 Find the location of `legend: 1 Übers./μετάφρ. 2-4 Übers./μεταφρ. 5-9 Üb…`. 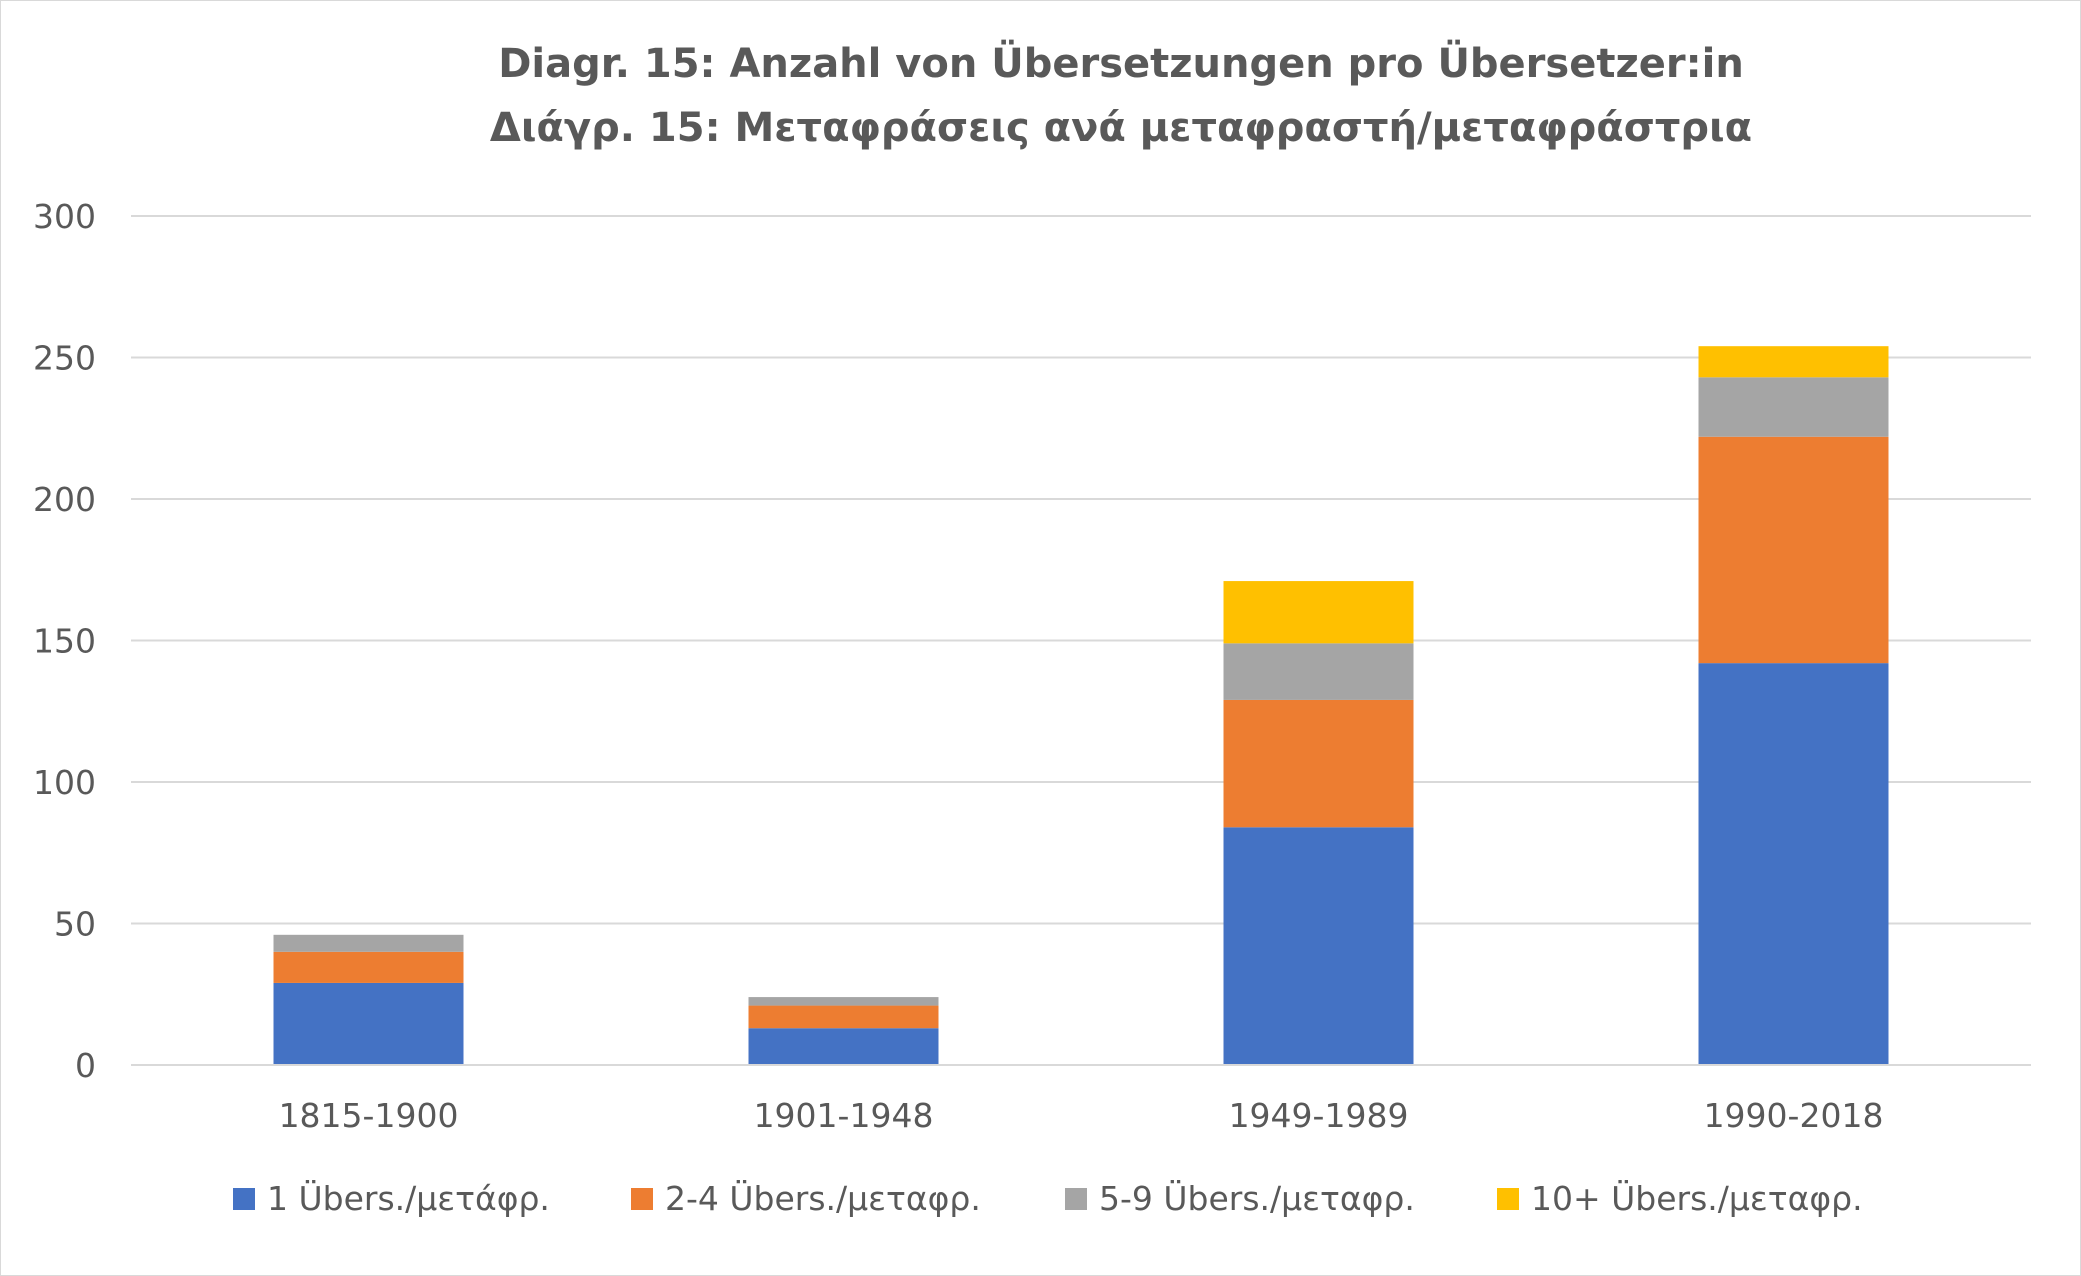

legend: 1 Übers./μετάφρ. 2-4 Übers./μεταφρ. 5-9 Üb… is located at coordinates (1048, 1198).